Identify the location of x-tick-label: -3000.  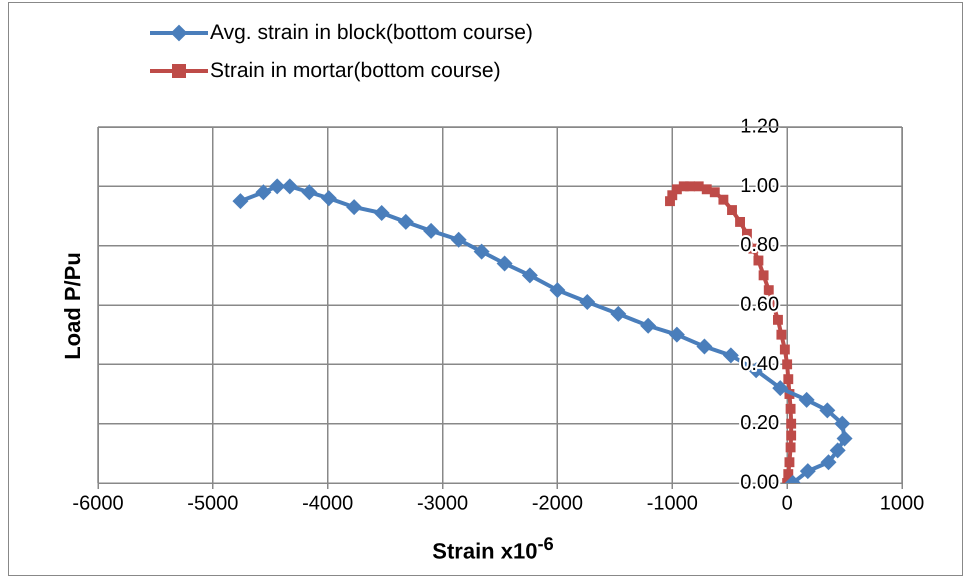
(442, 503).